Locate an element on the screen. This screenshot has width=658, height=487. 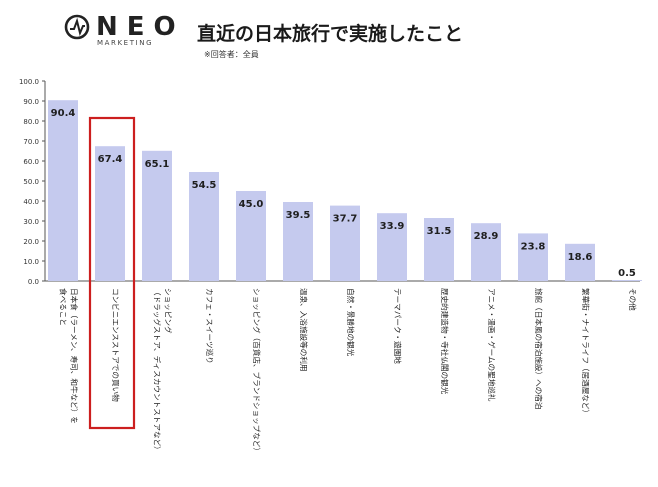
y-tick-label: 50.0 is located at coordinates (31, 182).